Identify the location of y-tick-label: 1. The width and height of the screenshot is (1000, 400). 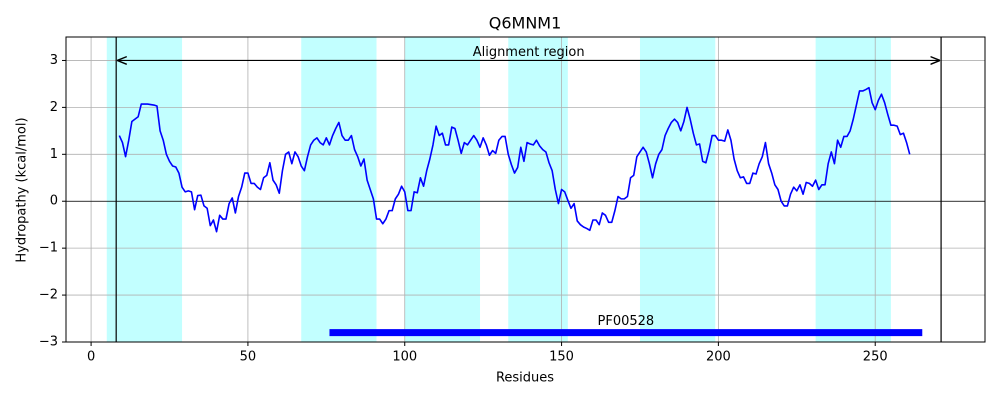
(54, 154).